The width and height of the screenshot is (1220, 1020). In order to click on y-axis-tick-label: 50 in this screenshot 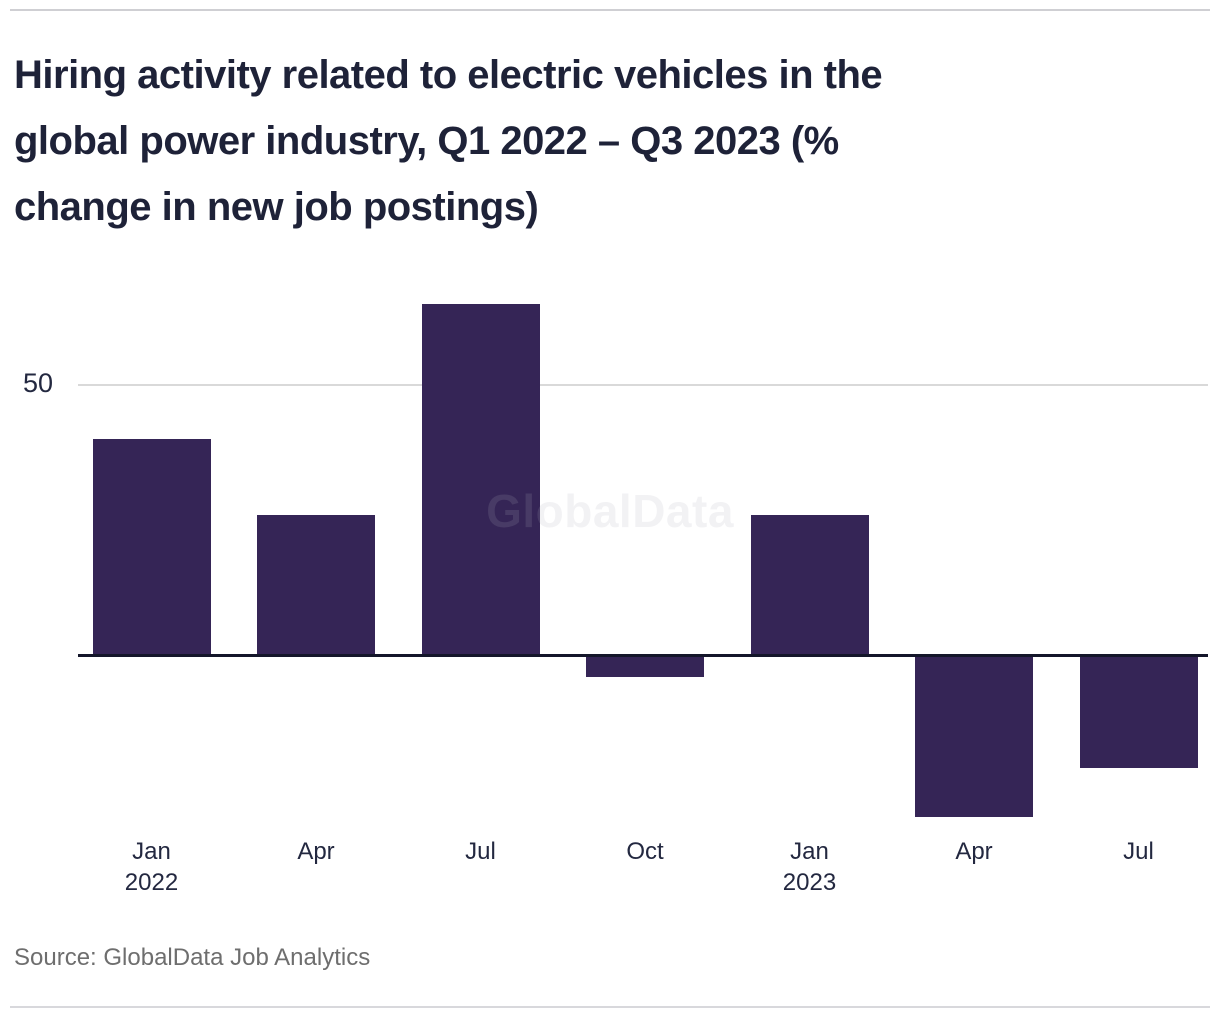, I will do `click(38, 383)`.